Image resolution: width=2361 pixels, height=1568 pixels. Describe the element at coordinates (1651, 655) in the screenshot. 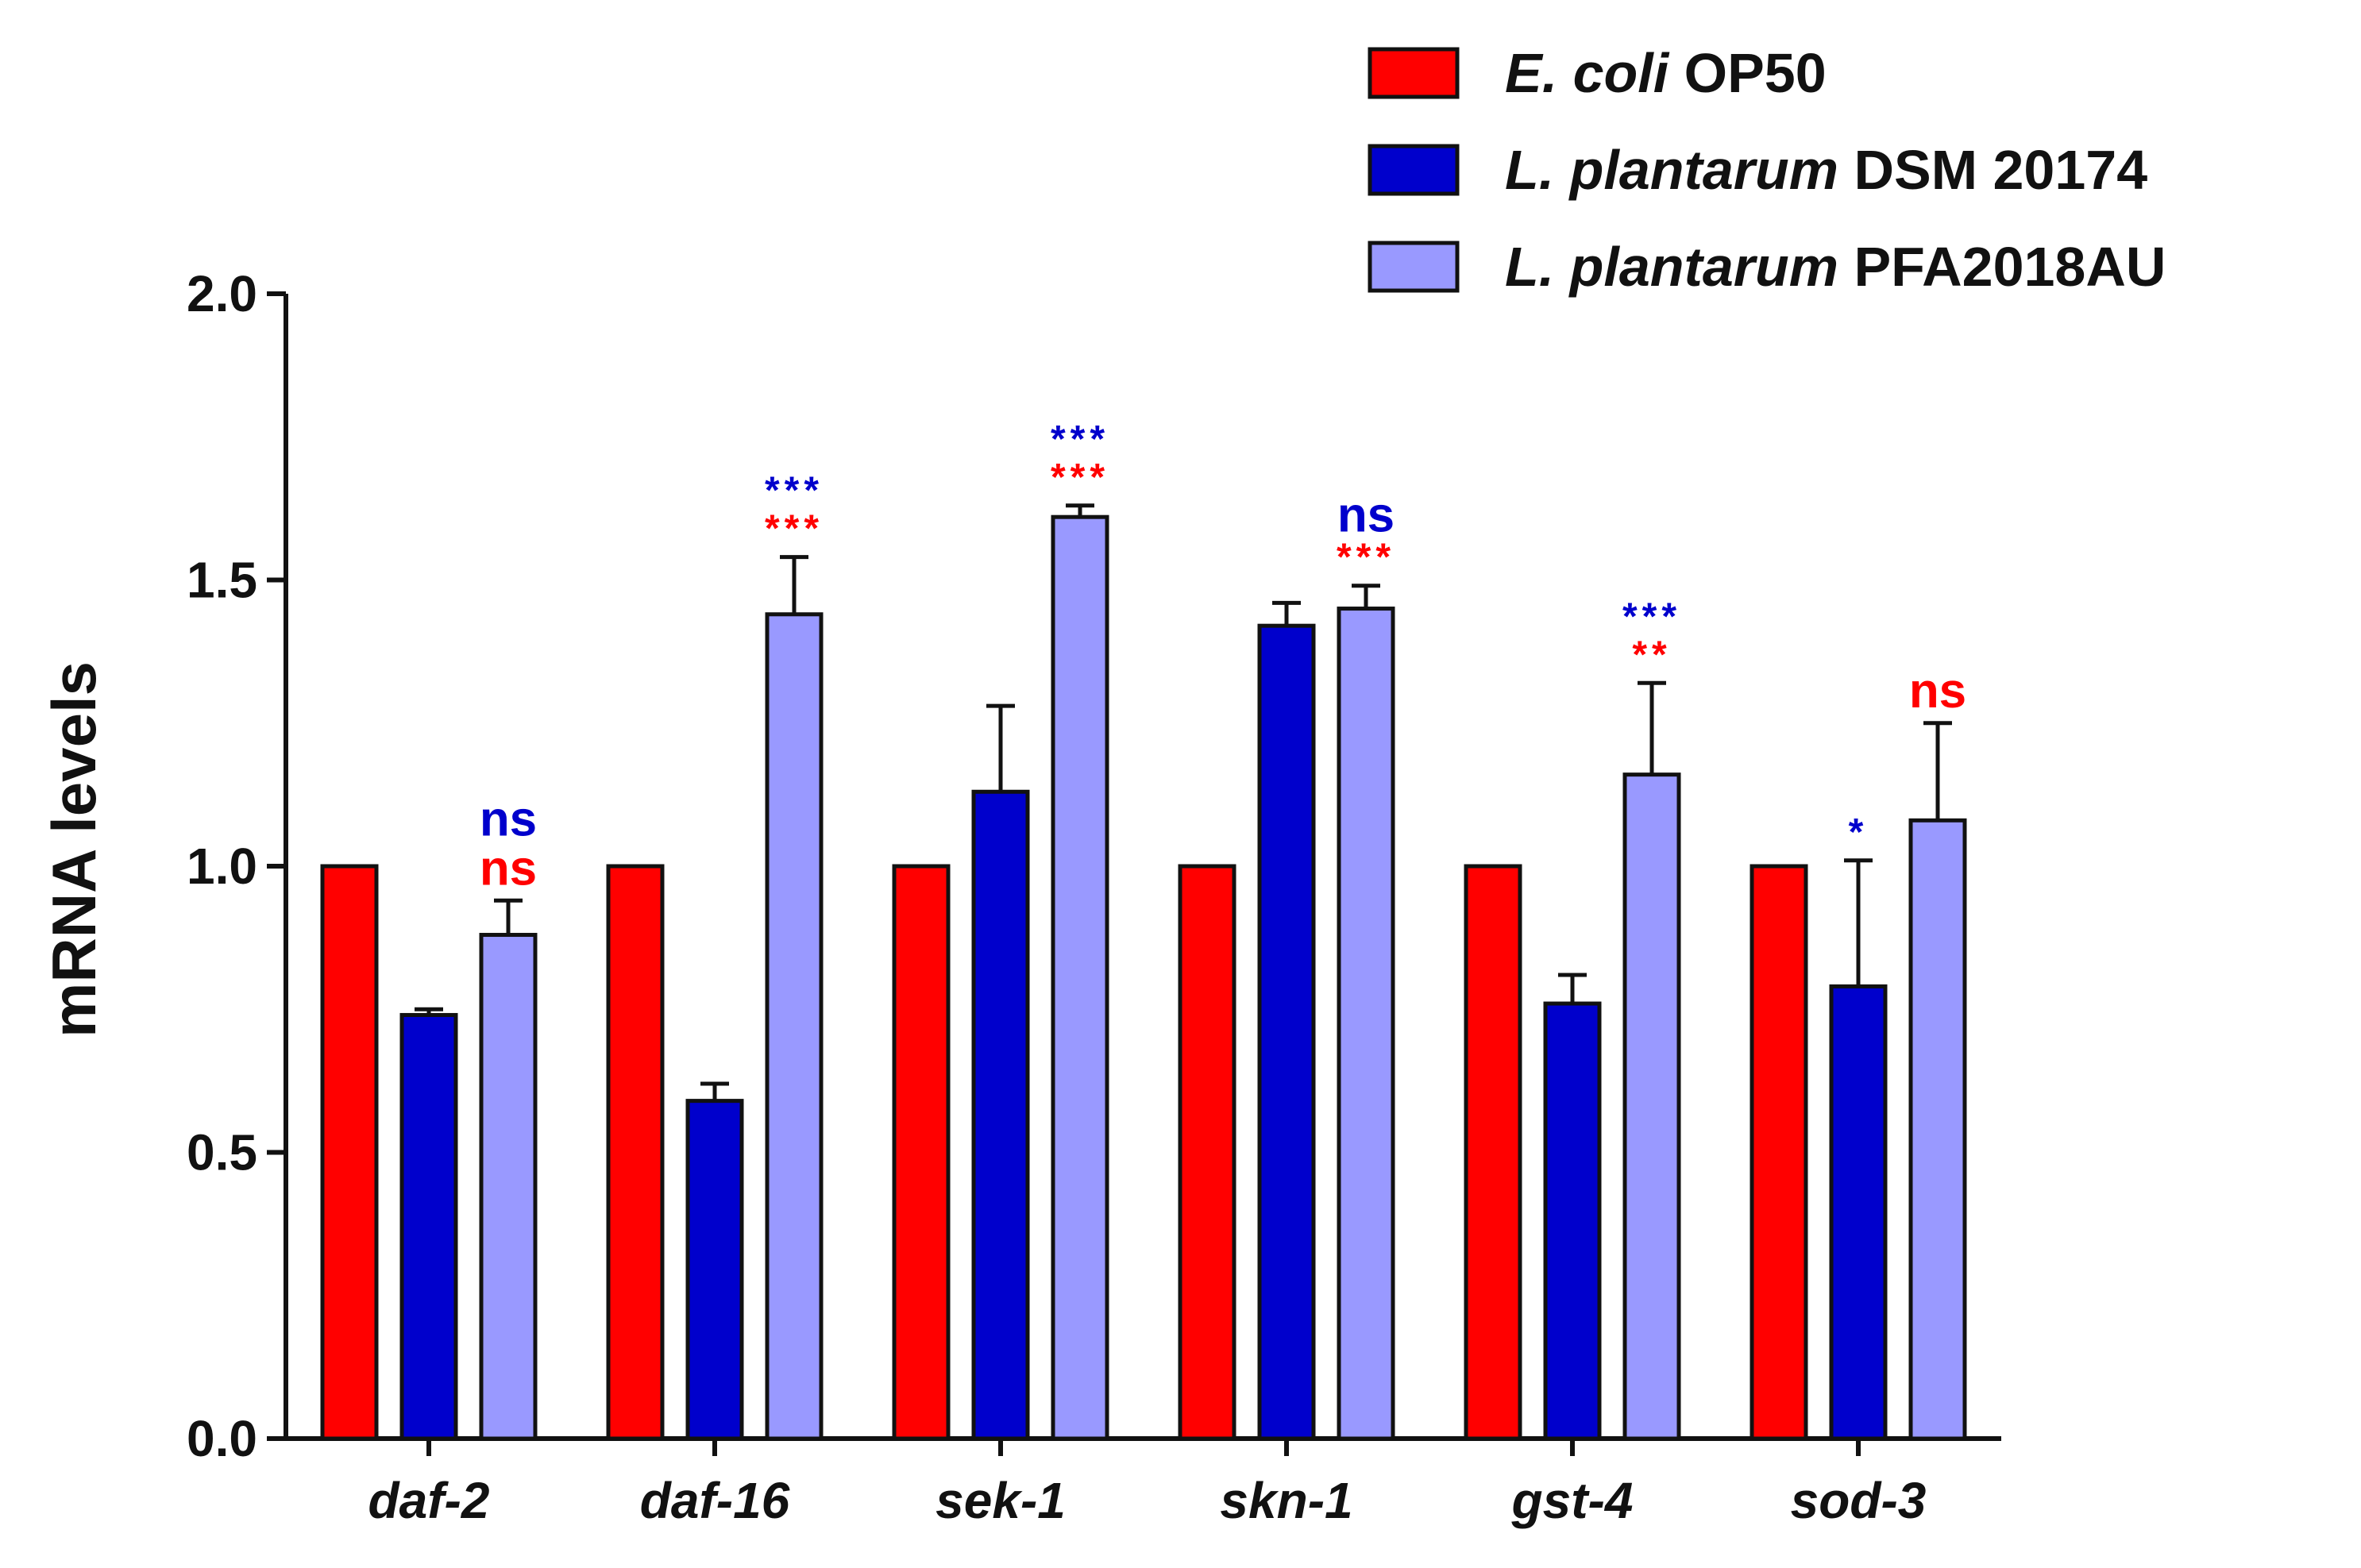

I see `significance-label: **` at that location.